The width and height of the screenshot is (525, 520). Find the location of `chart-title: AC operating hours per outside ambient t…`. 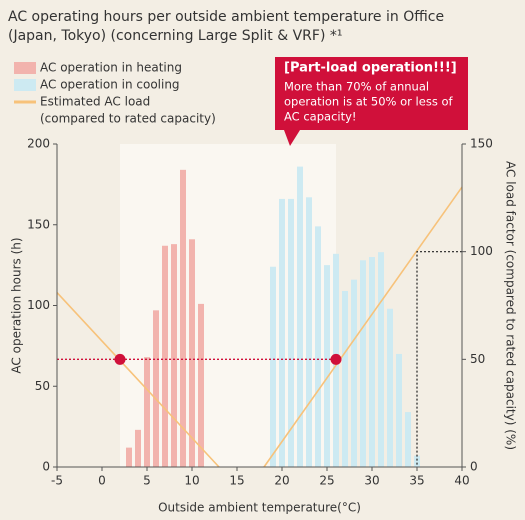

chart-title: AC operating hours per outside ambient t… is located at coordinates (226, 17).